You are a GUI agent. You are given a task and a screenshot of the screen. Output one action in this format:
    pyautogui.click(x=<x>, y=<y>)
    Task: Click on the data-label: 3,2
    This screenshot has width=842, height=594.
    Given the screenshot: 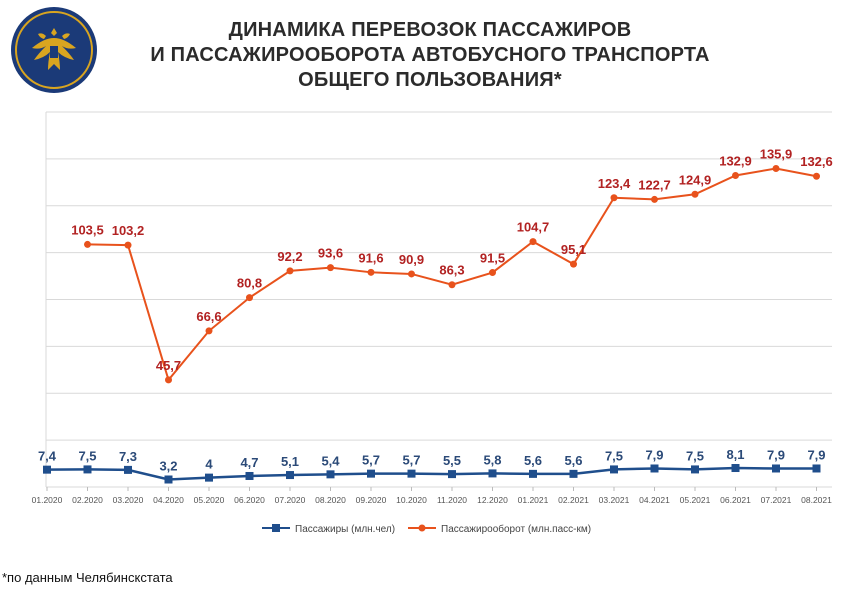 What is the action you would take?
    pyautogui.click(x=168, y=466)
    